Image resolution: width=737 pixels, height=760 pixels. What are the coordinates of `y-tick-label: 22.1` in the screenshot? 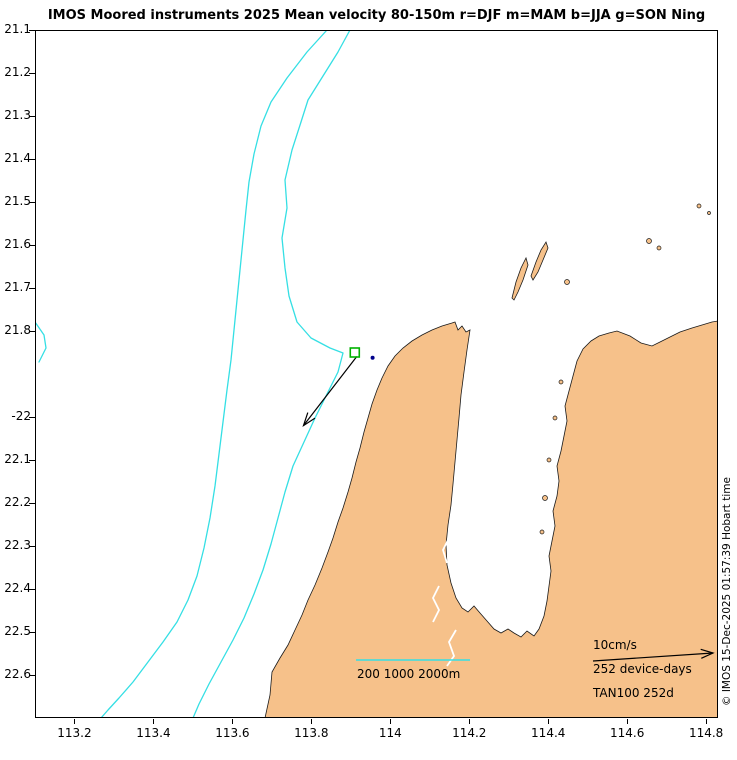 It's located at (17, 459).